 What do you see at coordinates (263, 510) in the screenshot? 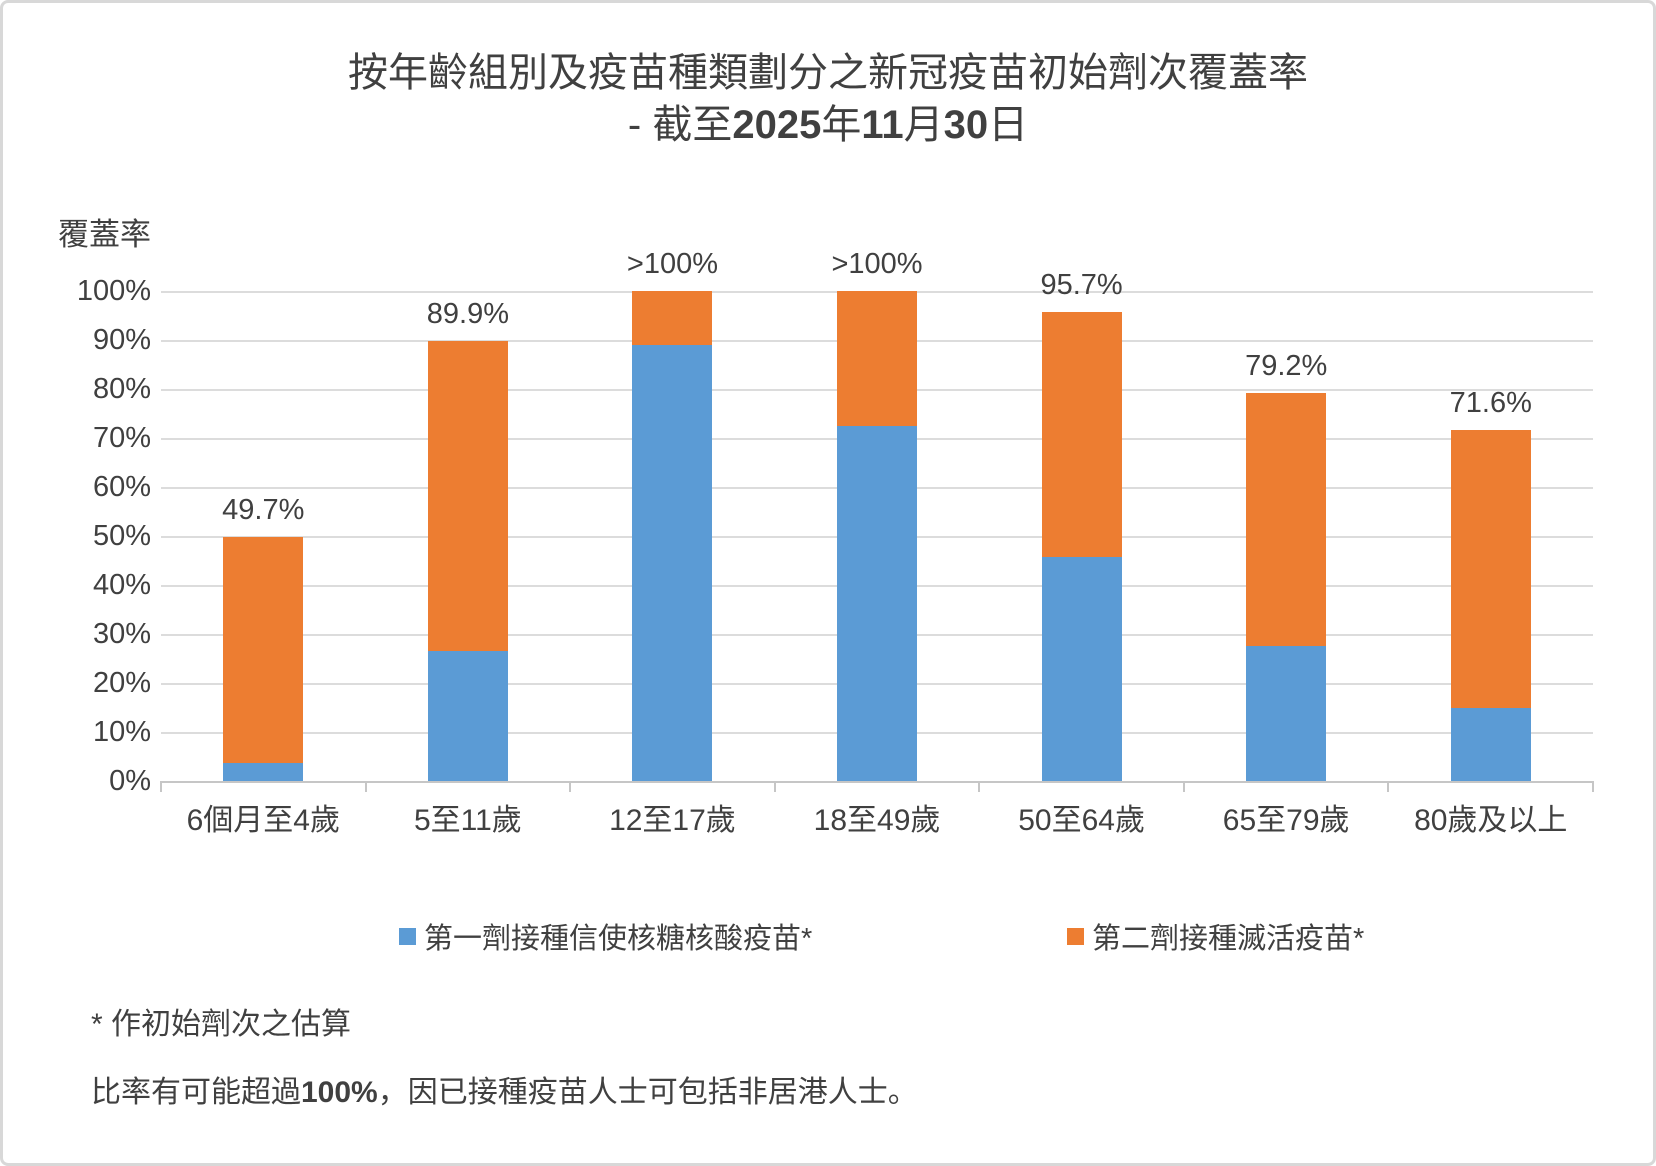
I see `bar-total-label: 49.7%` at bounding box center [263, 510].